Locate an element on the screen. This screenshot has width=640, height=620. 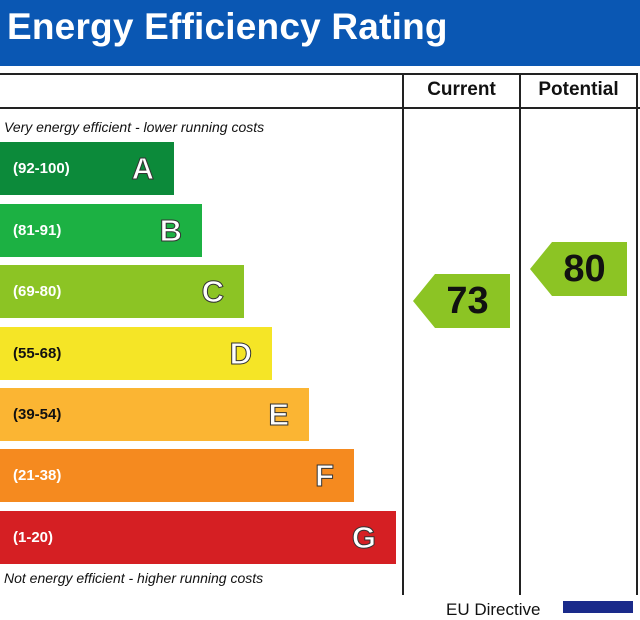
band-letter-label: F is located at coordinates (325, 476).